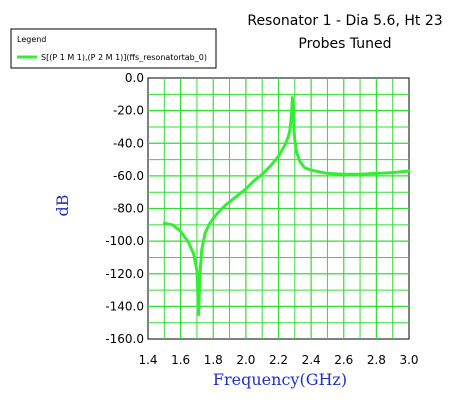 This screenshot has width=474, height=404. Describe the element at coordinates (343, 360) in the screenshot. I see `x-tick-label: 2.6` at that location.